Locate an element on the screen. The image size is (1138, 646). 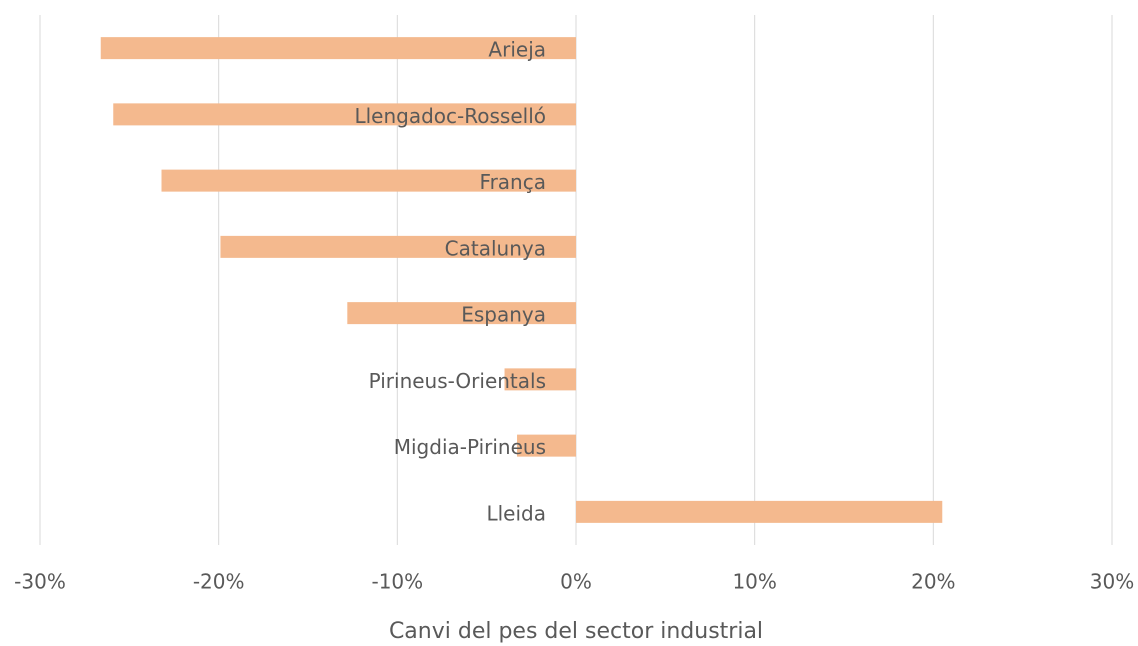
category-label: França is located at coordinates (513, 182).